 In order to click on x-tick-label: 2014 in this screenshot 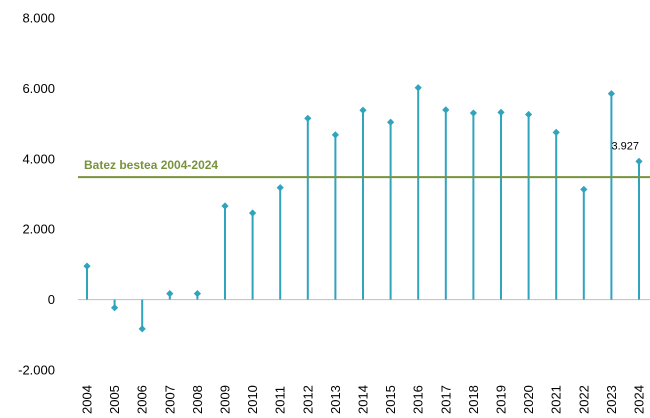, I will do `click(363, 399)`.